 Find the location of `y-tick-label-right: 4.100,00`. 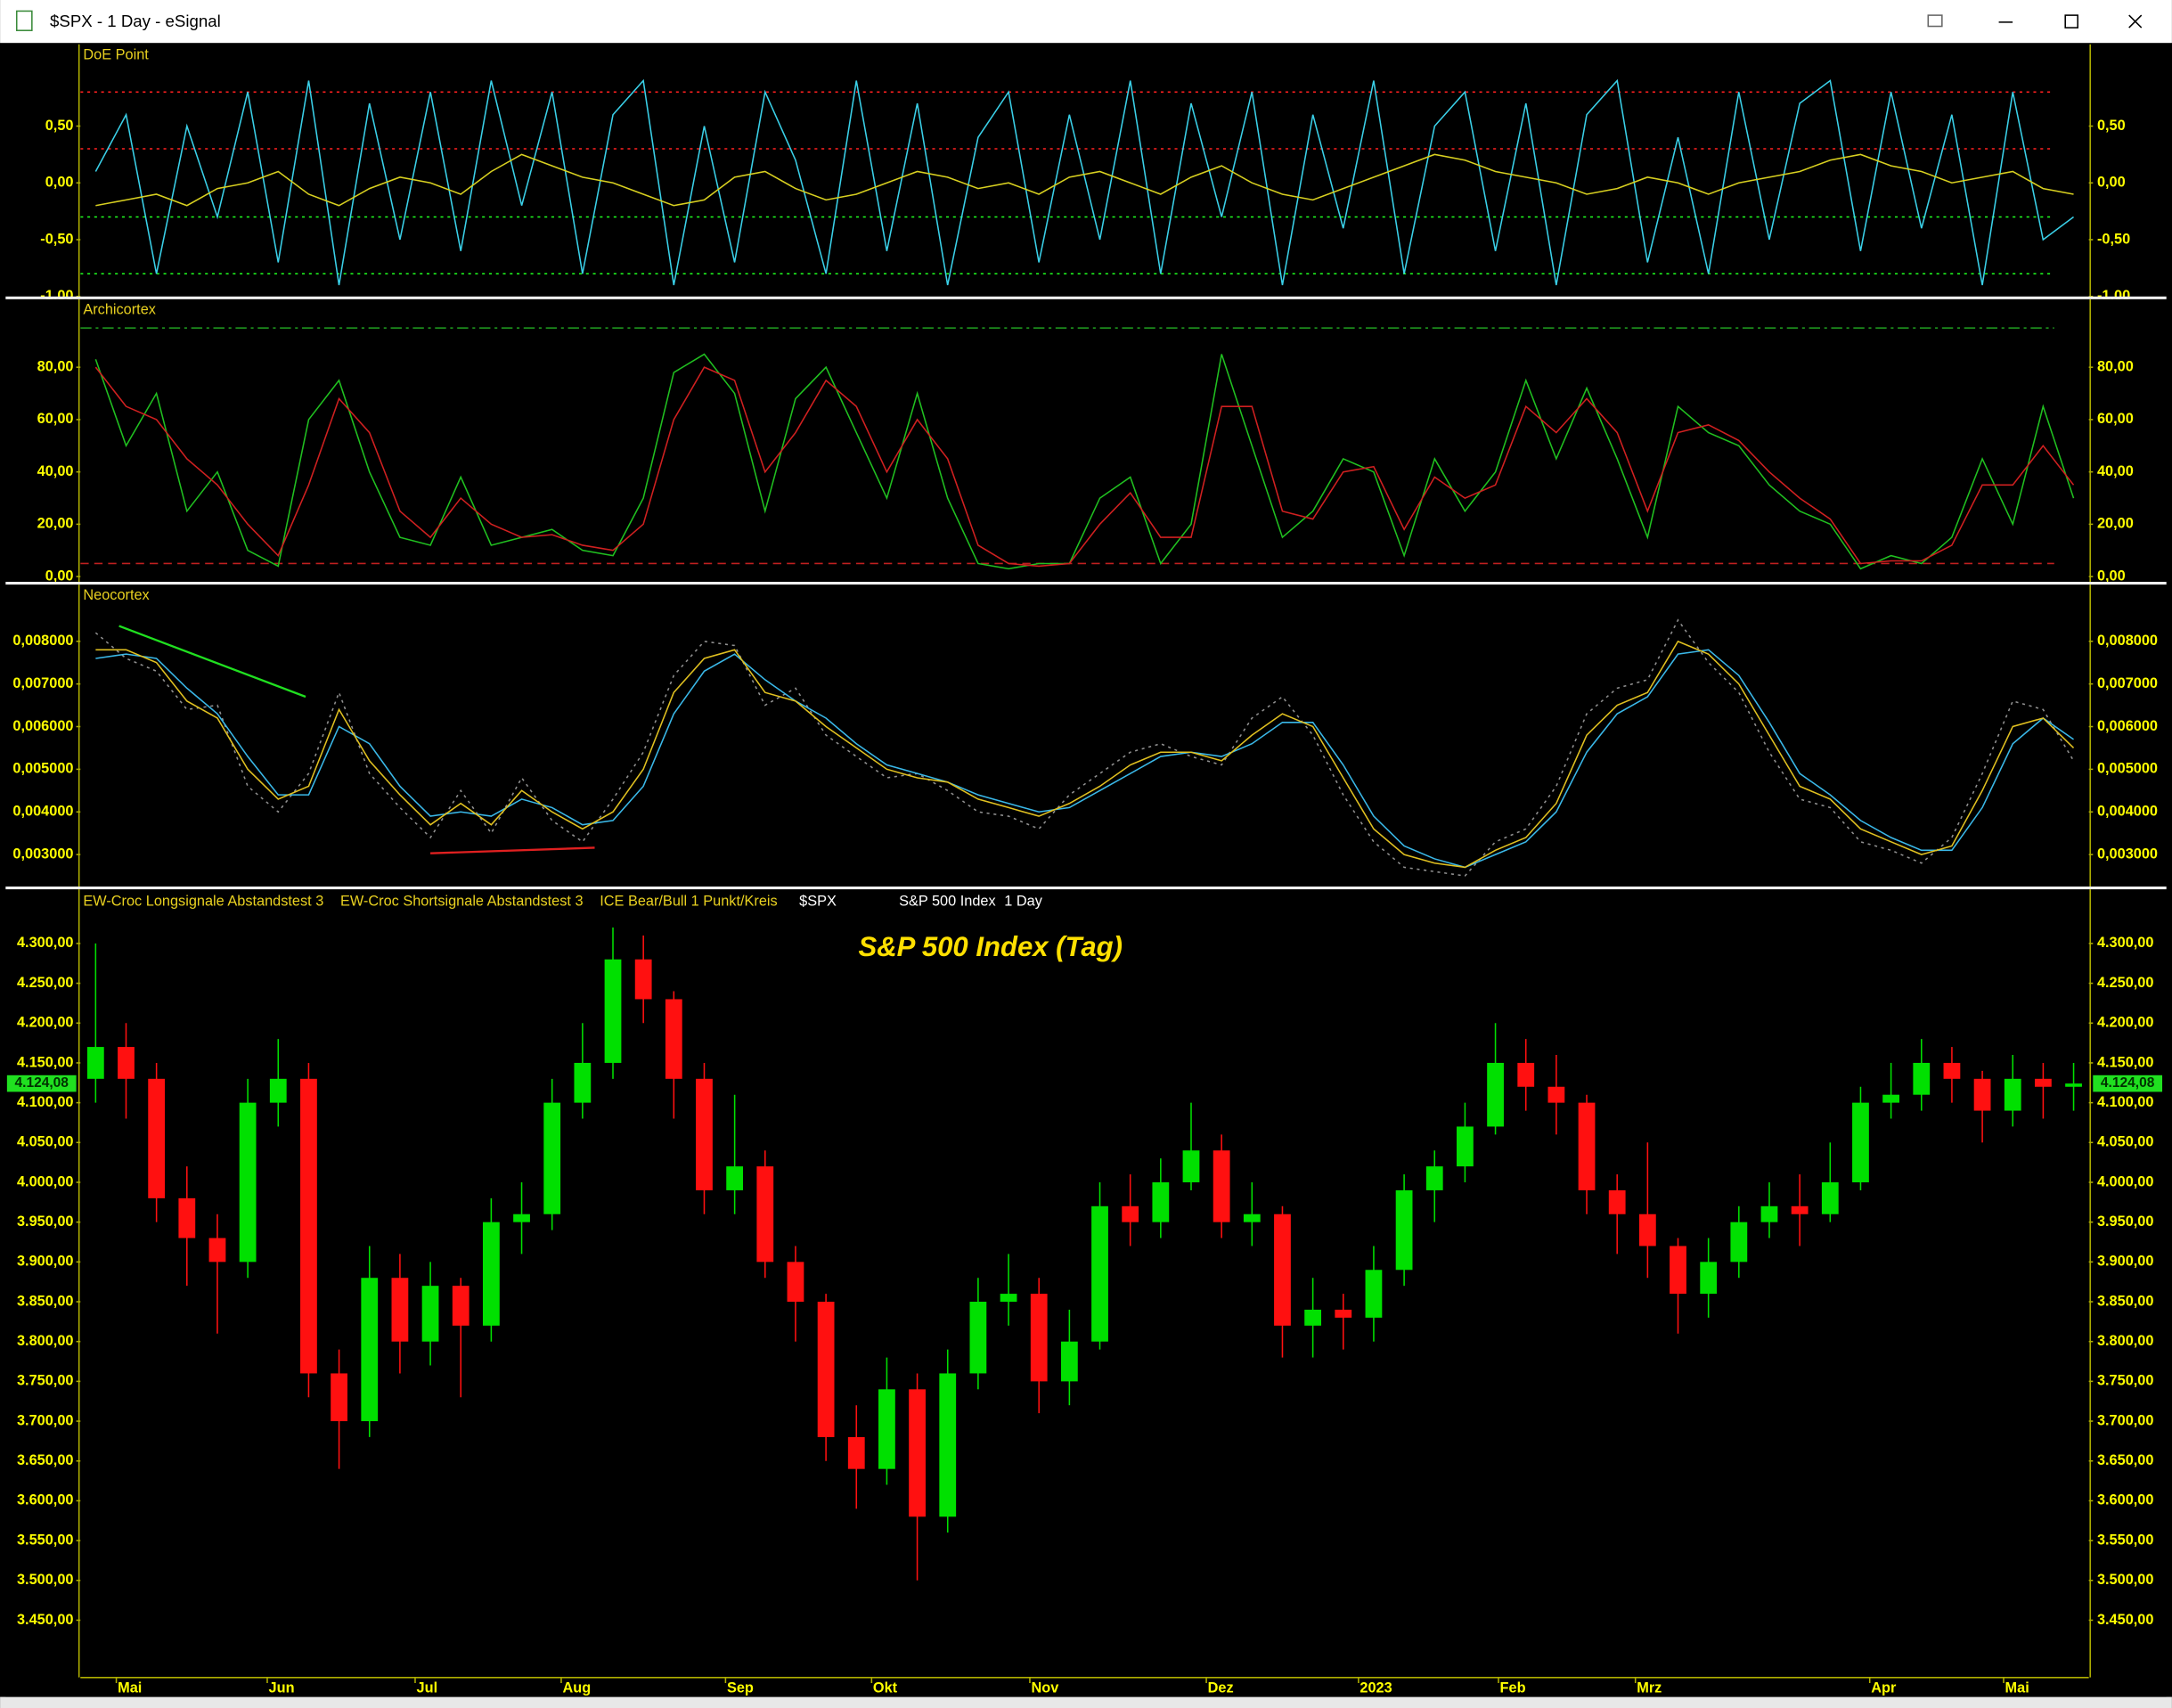

y-tick-label-right: 4.100,00 is located at coordinates (2125, 1102).